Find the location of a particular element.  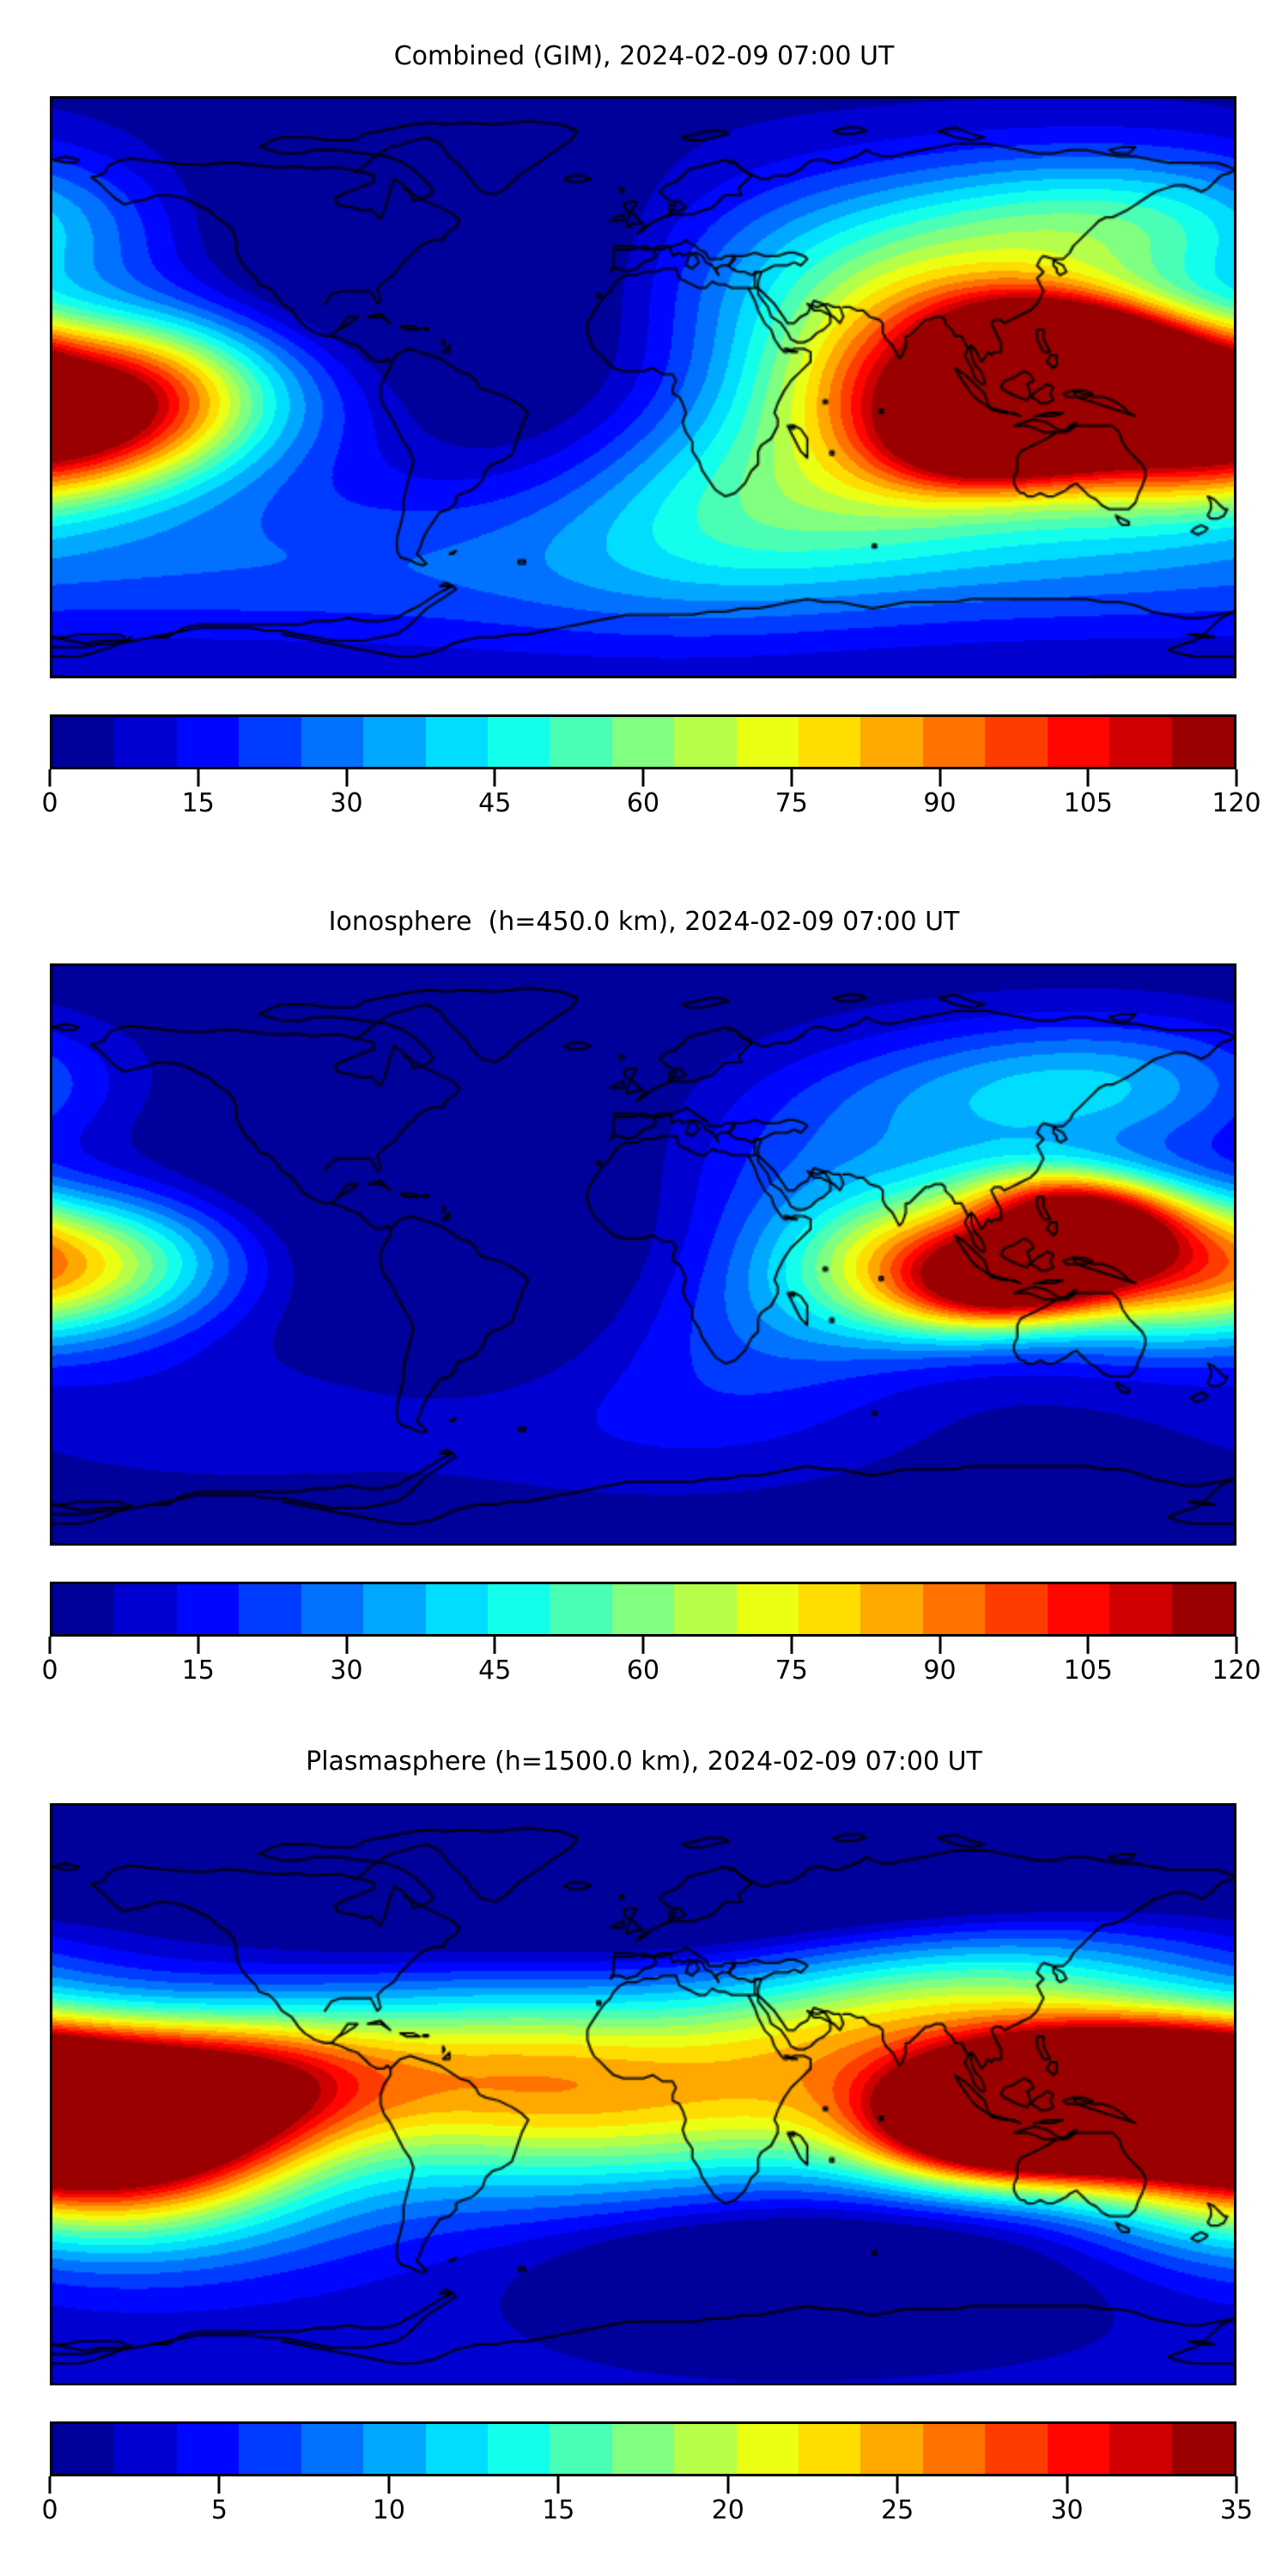

colorbar-ticks-ionosphere is located at coordinates (643, 1646).